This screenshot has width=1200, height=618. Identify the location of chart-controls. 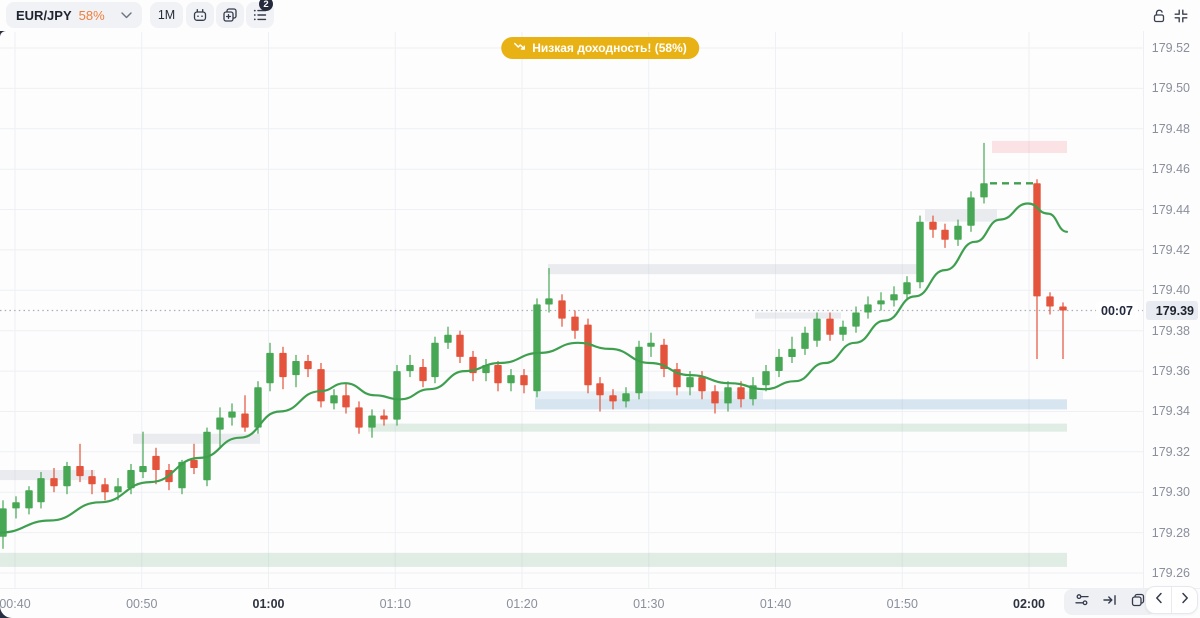
(1110, 602).